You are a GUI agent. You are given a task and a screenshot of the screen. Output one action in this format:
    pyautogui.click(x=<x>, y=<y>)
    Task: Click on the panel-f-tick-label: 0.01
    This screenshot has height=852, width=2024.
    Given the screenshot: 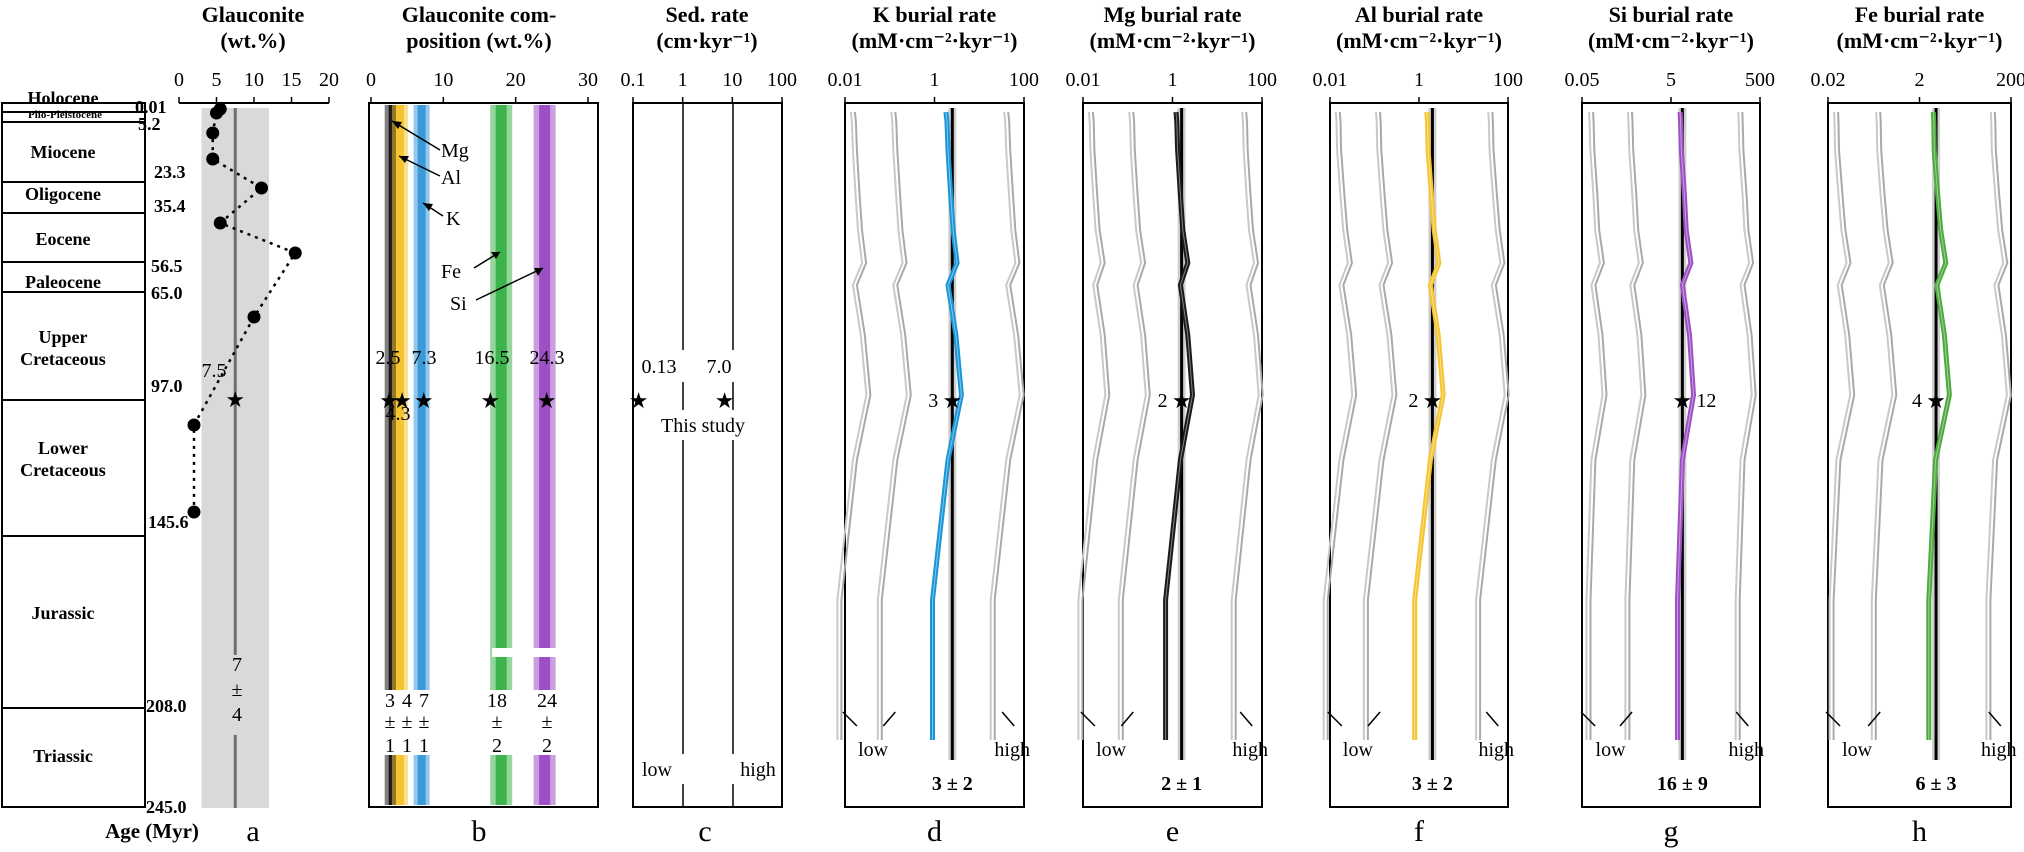 What is the action you would take?
    pyautogui.click(x=1330, y=80)
    